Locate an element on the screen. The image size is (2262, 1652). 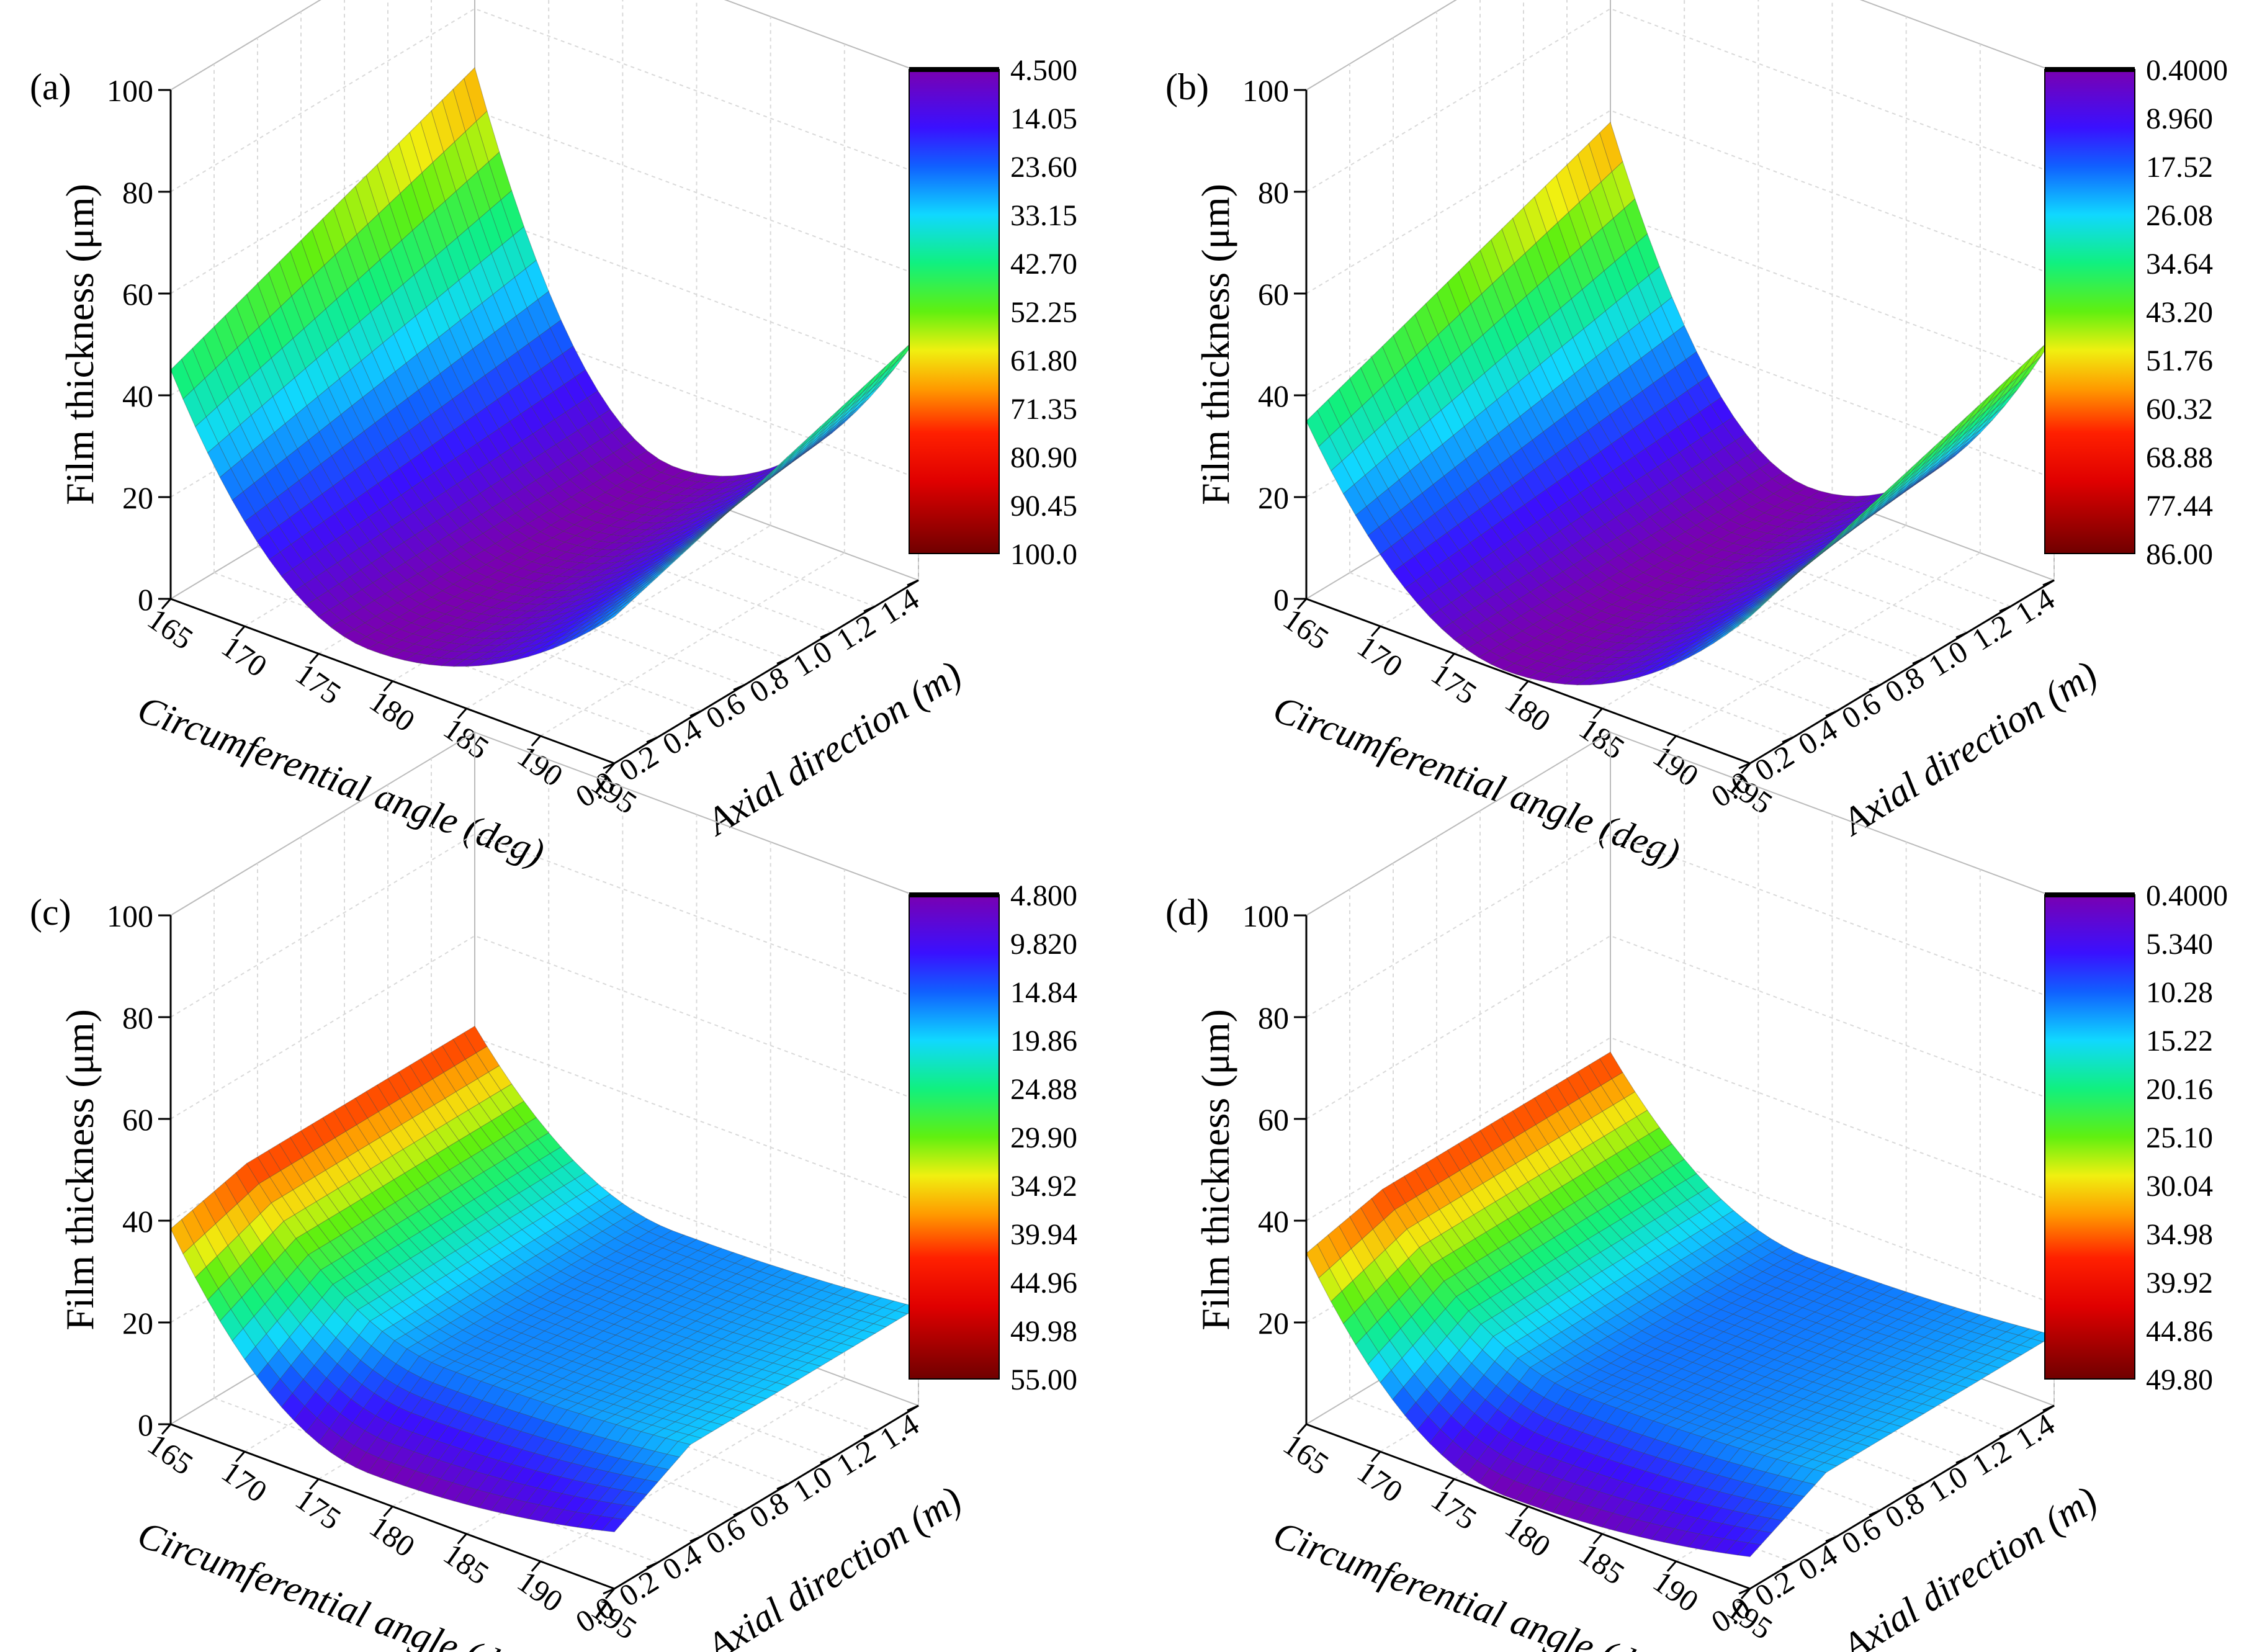
colorbar-tick-label: 34.64 is located at coordinates (2179, 264).